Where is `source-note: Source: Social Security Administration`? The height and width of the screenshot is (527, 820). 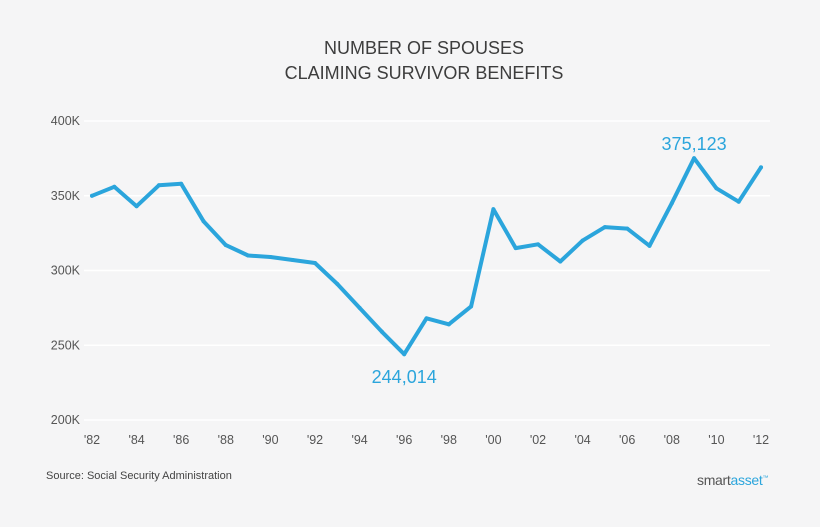 source-note: Source: Social Security Administration is located at coordinates (139, 476).